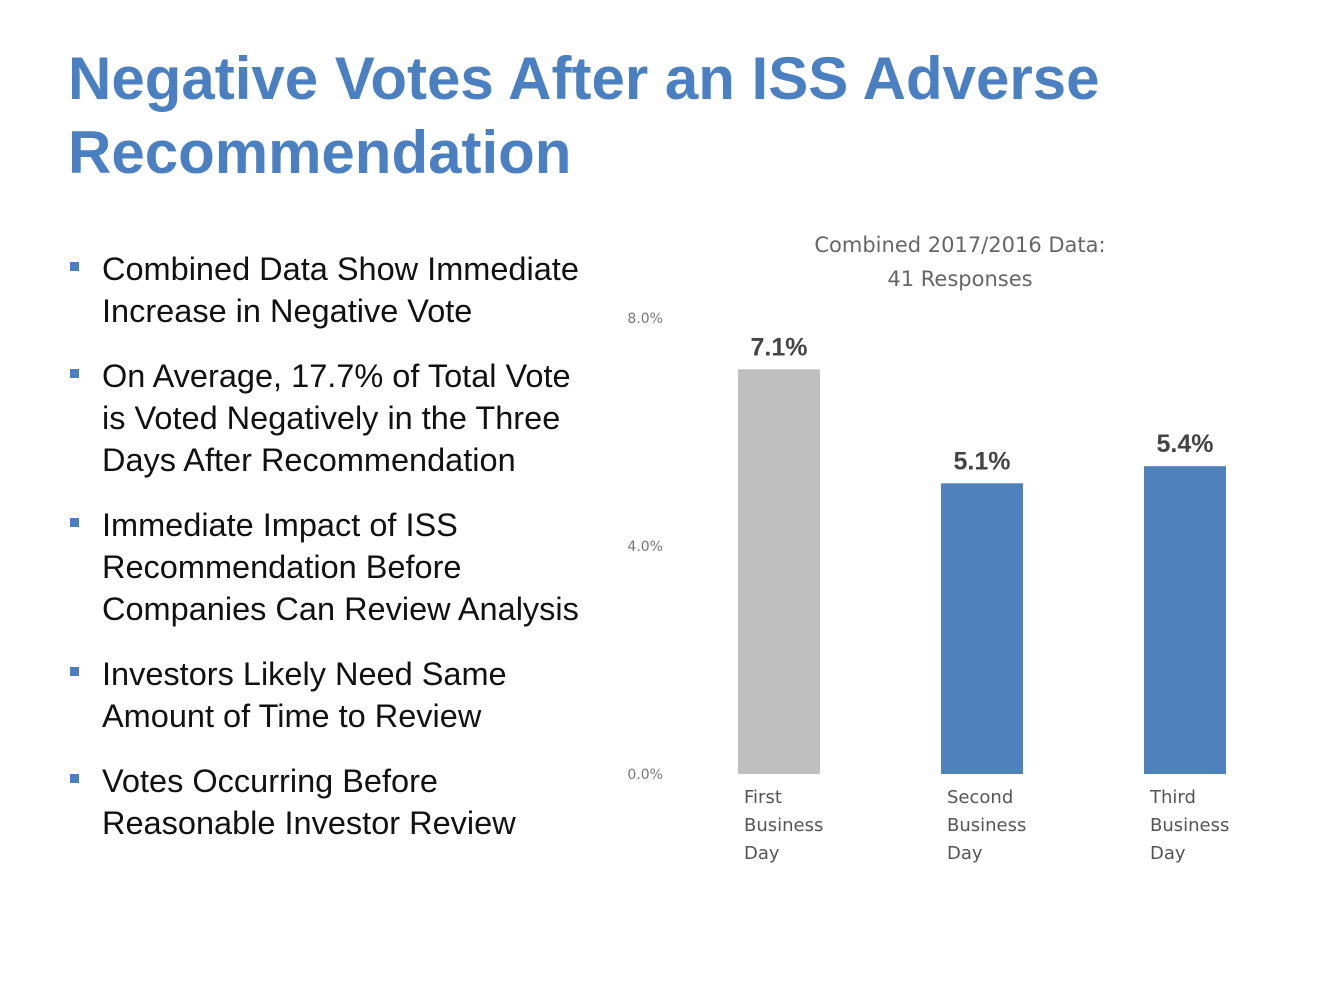 The image size is (1321, 998). I want to click on data-labels: 7.1% 5.1% 5.4%, so click(982, 404).